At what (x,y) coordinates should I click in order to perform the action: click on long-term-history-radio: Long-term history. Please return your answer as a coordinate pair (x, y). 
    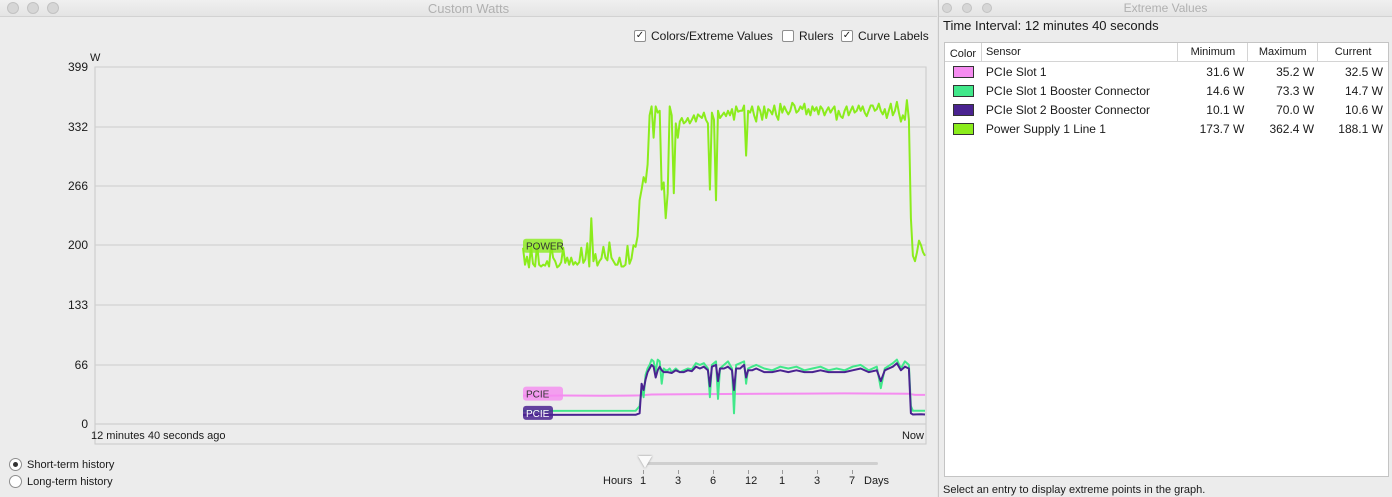
    Looking at the image, I should click on (61, 481).